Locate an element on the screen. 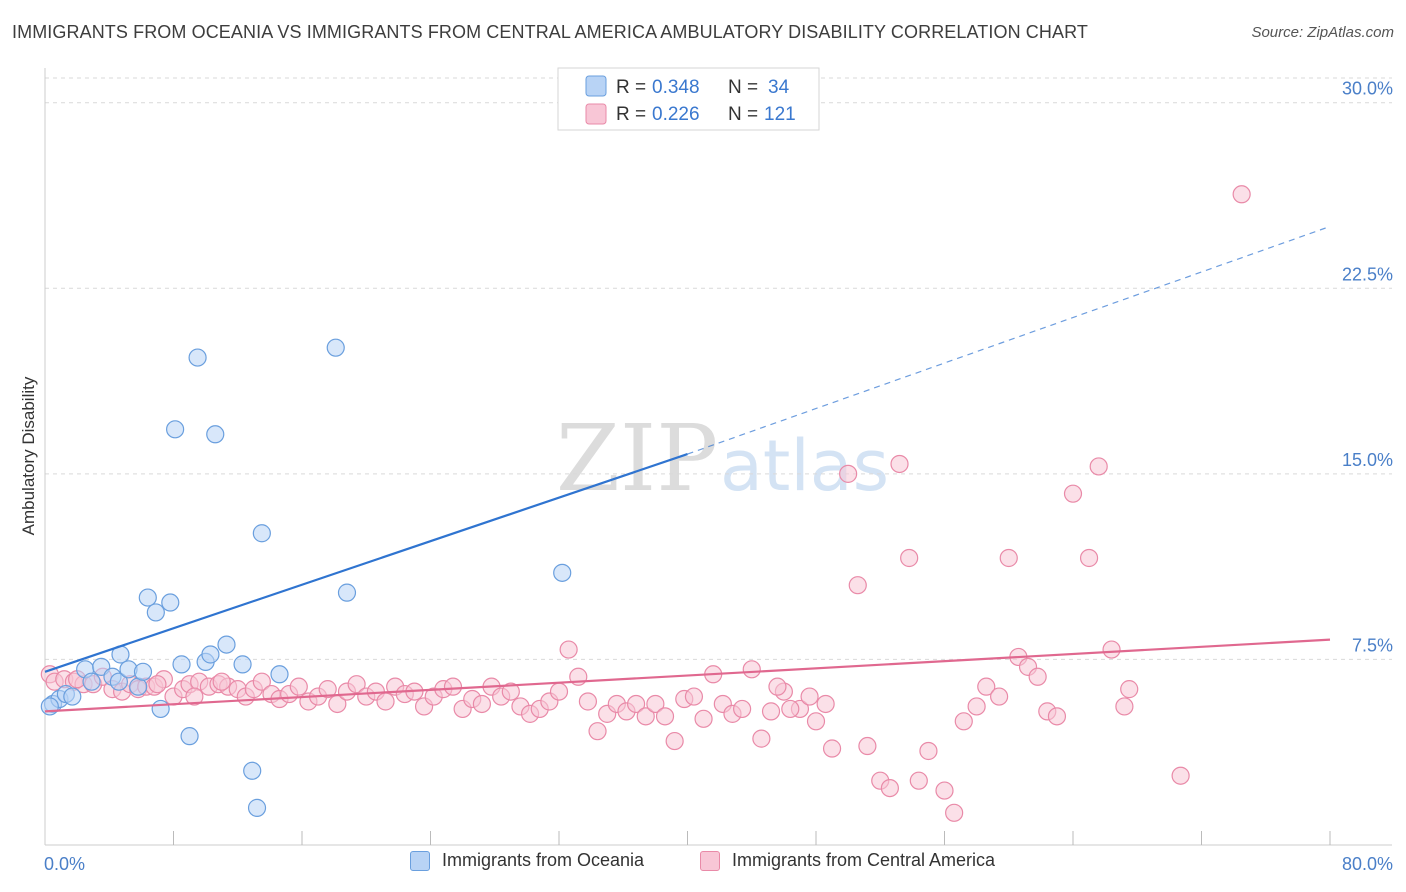 This screenshot has width=1406, height=892. legend-n-value-central-america: 121 is located at coordinates (780, 114).